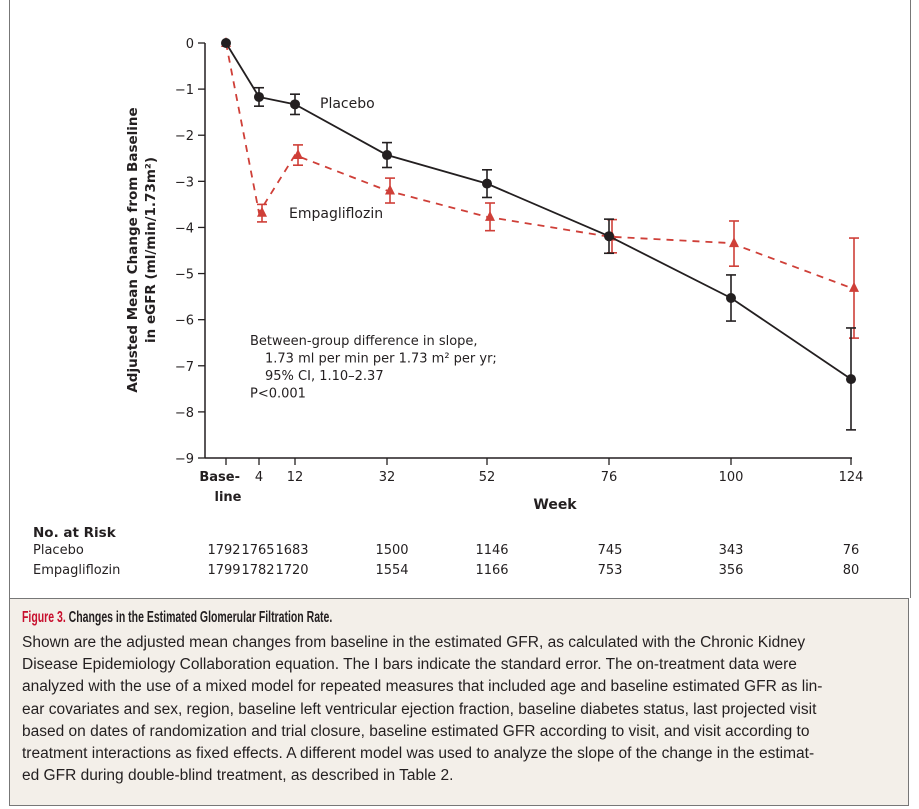 This screenshot has width=919, height=809. I want to click on risk-count: 76, so click(851, 550).